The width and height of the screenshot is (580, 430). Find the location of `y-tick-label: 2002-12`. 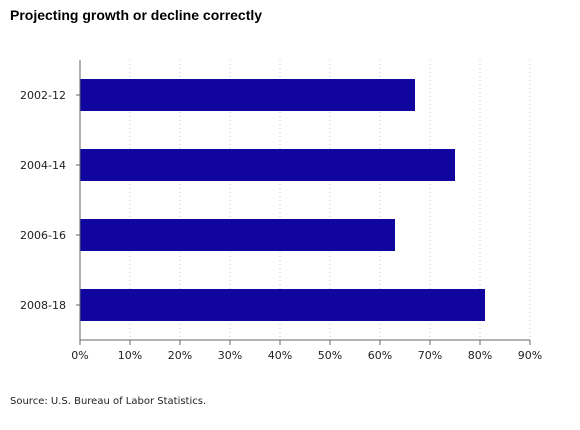

y-tick-label: 2002-12 is located at coordinates (43, 95).